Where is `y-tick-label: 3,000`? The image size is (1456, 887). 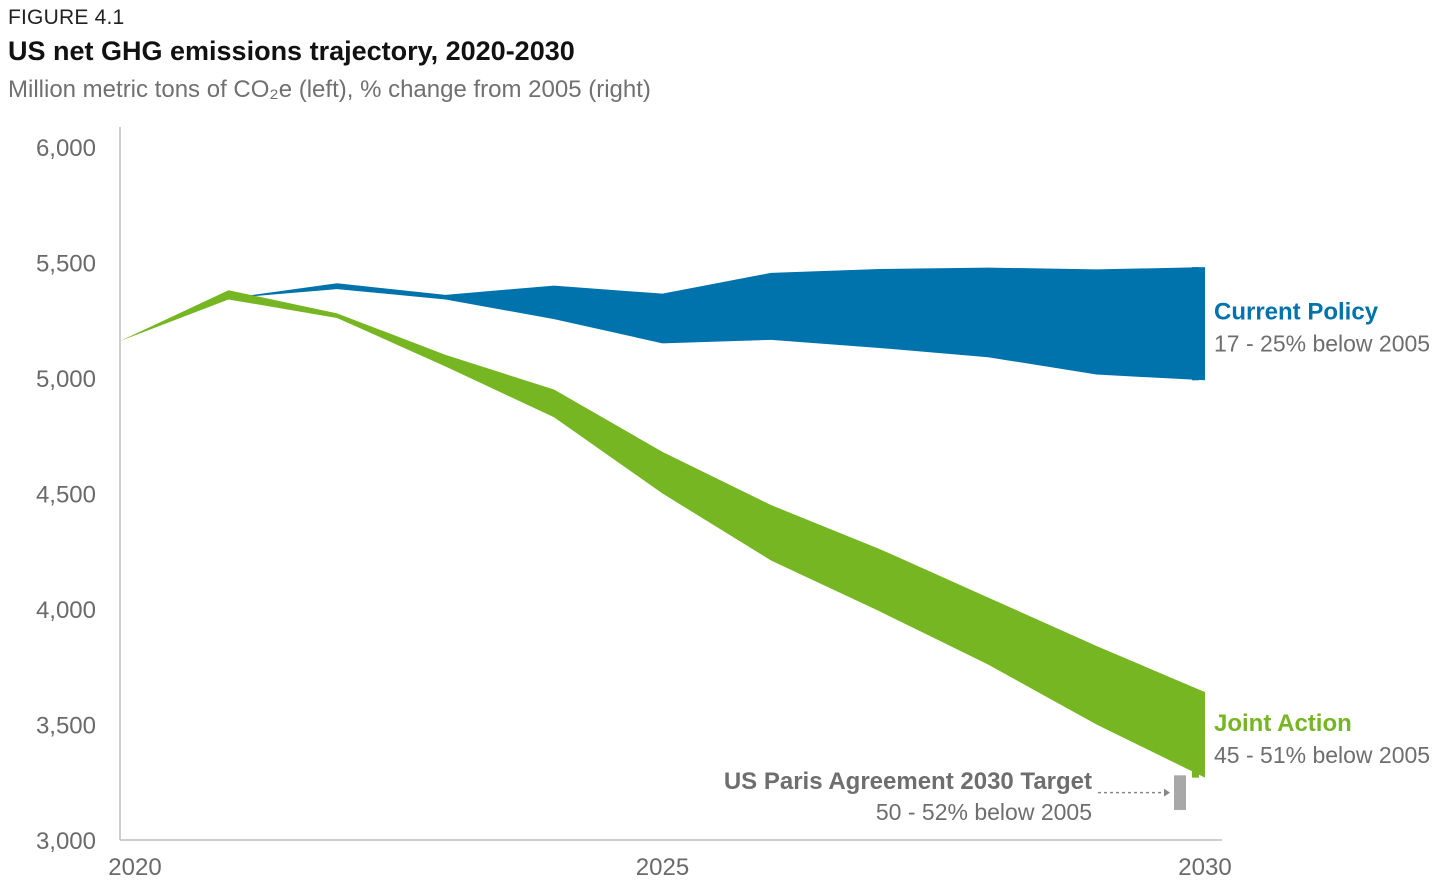
y-tick-label: 3,000 is located at coordinates (66, 841).